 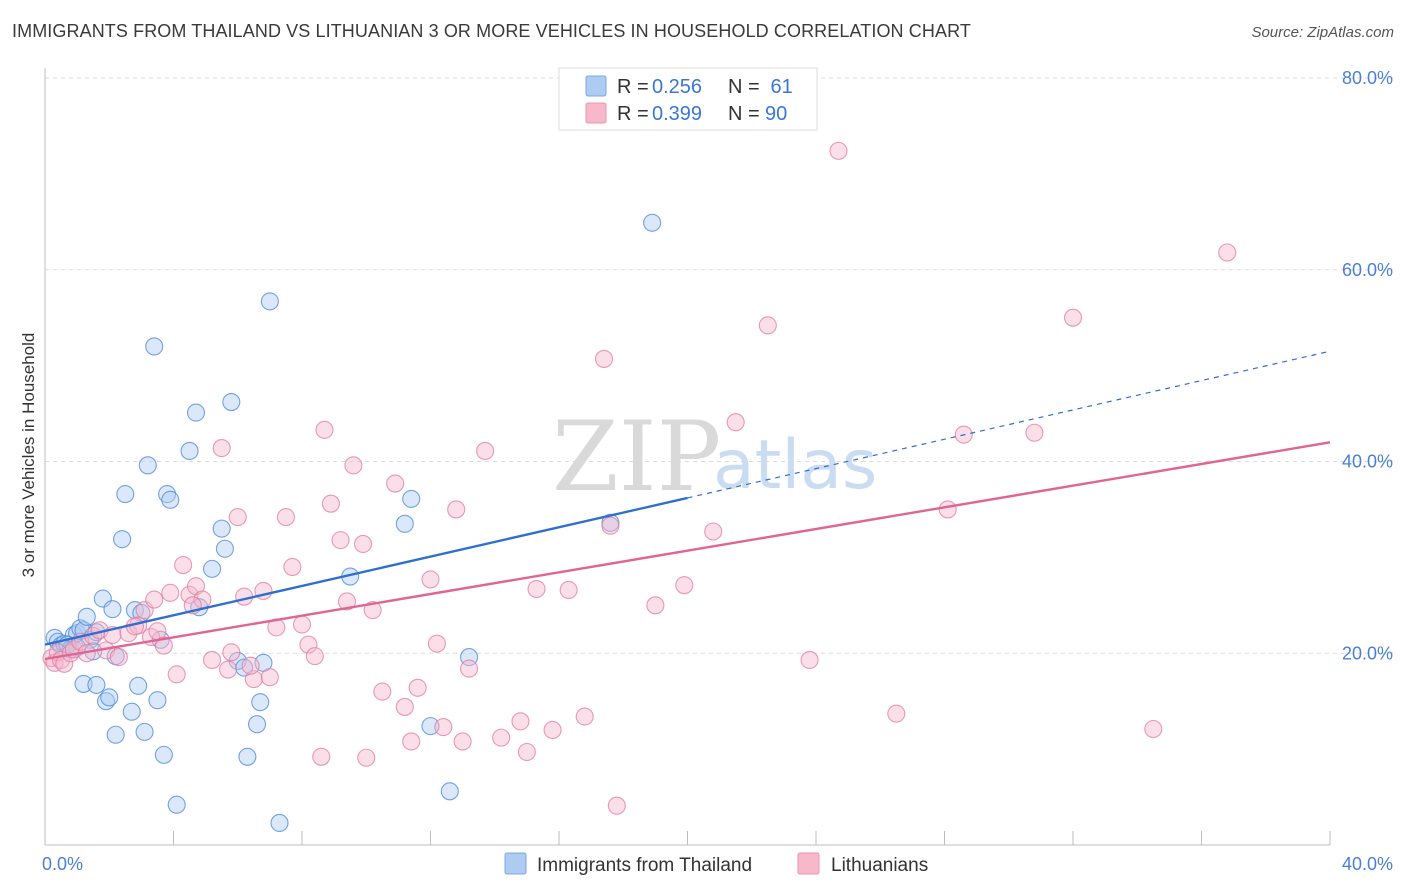 What do you see at coordinates (366, 571) in the screenshot?
I see `thailand-trend-line` at bounding box center [366, 571].